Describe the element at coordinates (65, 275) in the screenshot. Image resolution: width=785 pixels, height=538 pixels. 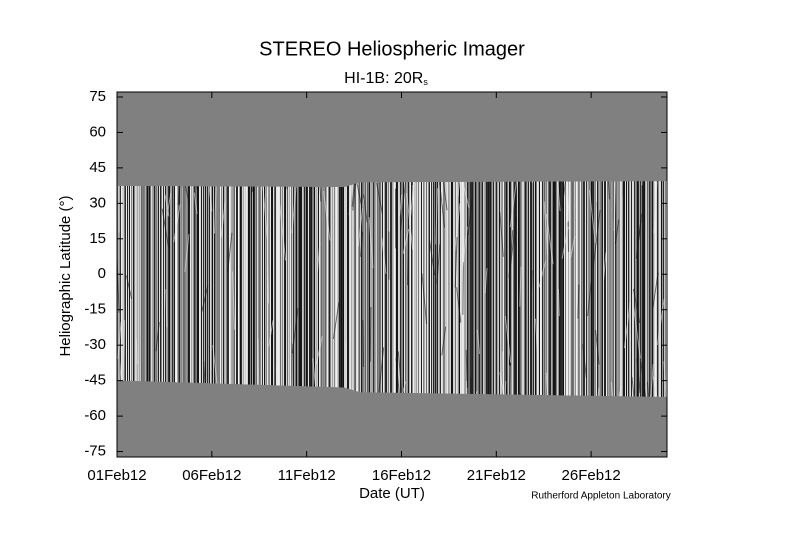
I see `y-axis-label: Heliographic Latitude (°)` at that location.